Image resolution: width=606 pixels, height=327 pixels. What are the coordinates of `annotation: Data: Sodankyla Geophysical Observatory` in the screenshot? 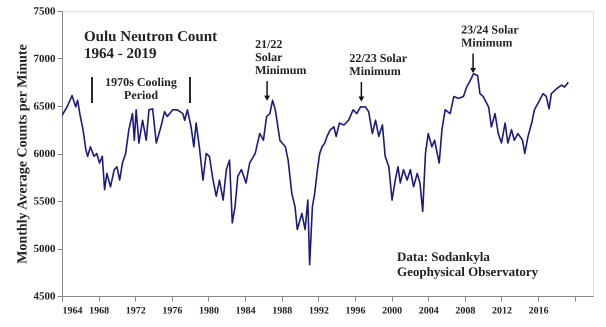 It's located at (468, 264).